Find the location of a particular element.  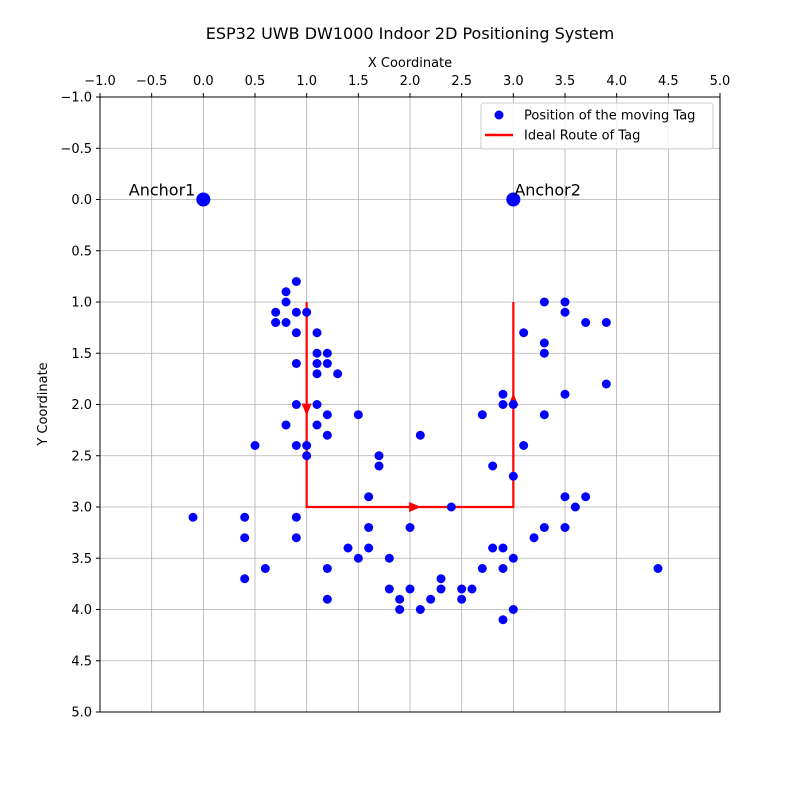

x-tick-label: 1.0 is located at coordinates (306, 81).